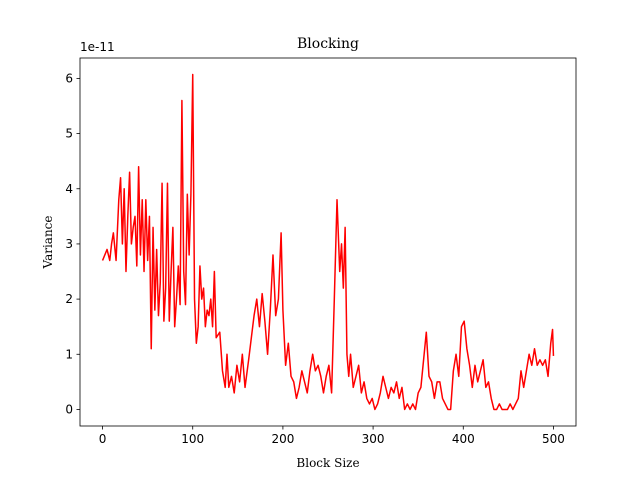 The image size is (640, 480). I want to click on y-tick-label: 5, so click(69, 134).